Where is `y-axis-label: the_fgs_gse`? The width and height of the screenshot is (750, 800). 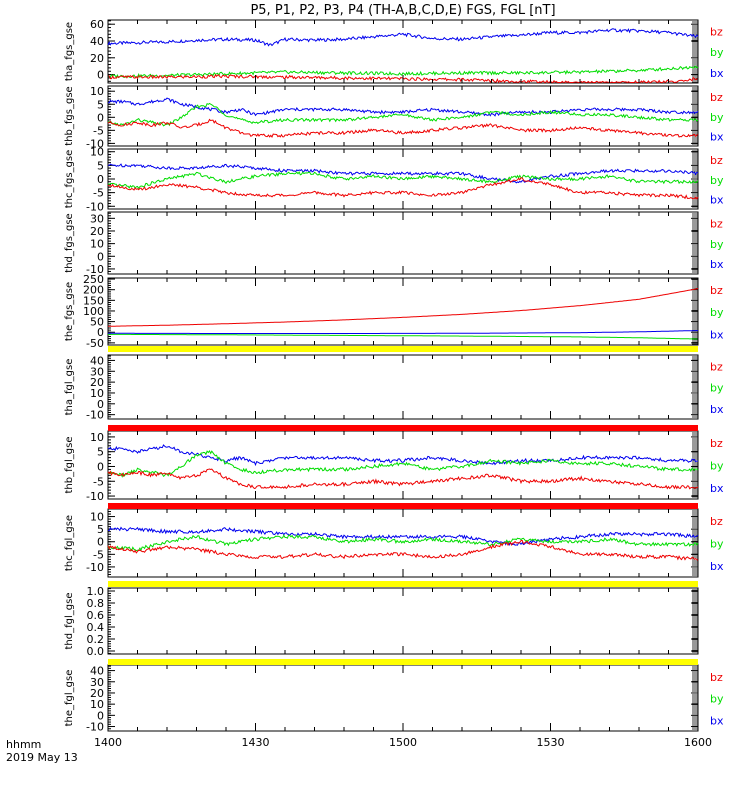
y-axis-label: the_fgs_gse is located at coordinates (69, 311).